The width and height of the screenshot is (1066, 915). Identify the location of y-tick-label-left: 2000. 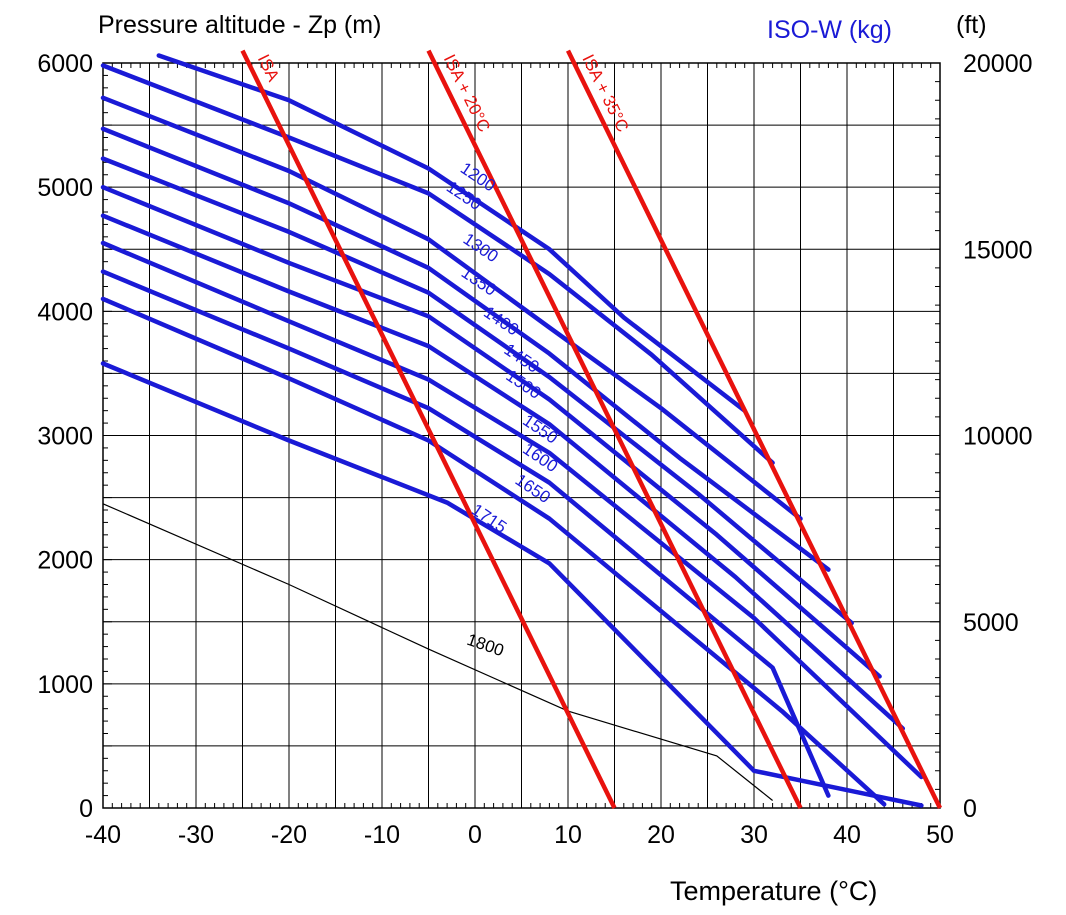
(65, 561).